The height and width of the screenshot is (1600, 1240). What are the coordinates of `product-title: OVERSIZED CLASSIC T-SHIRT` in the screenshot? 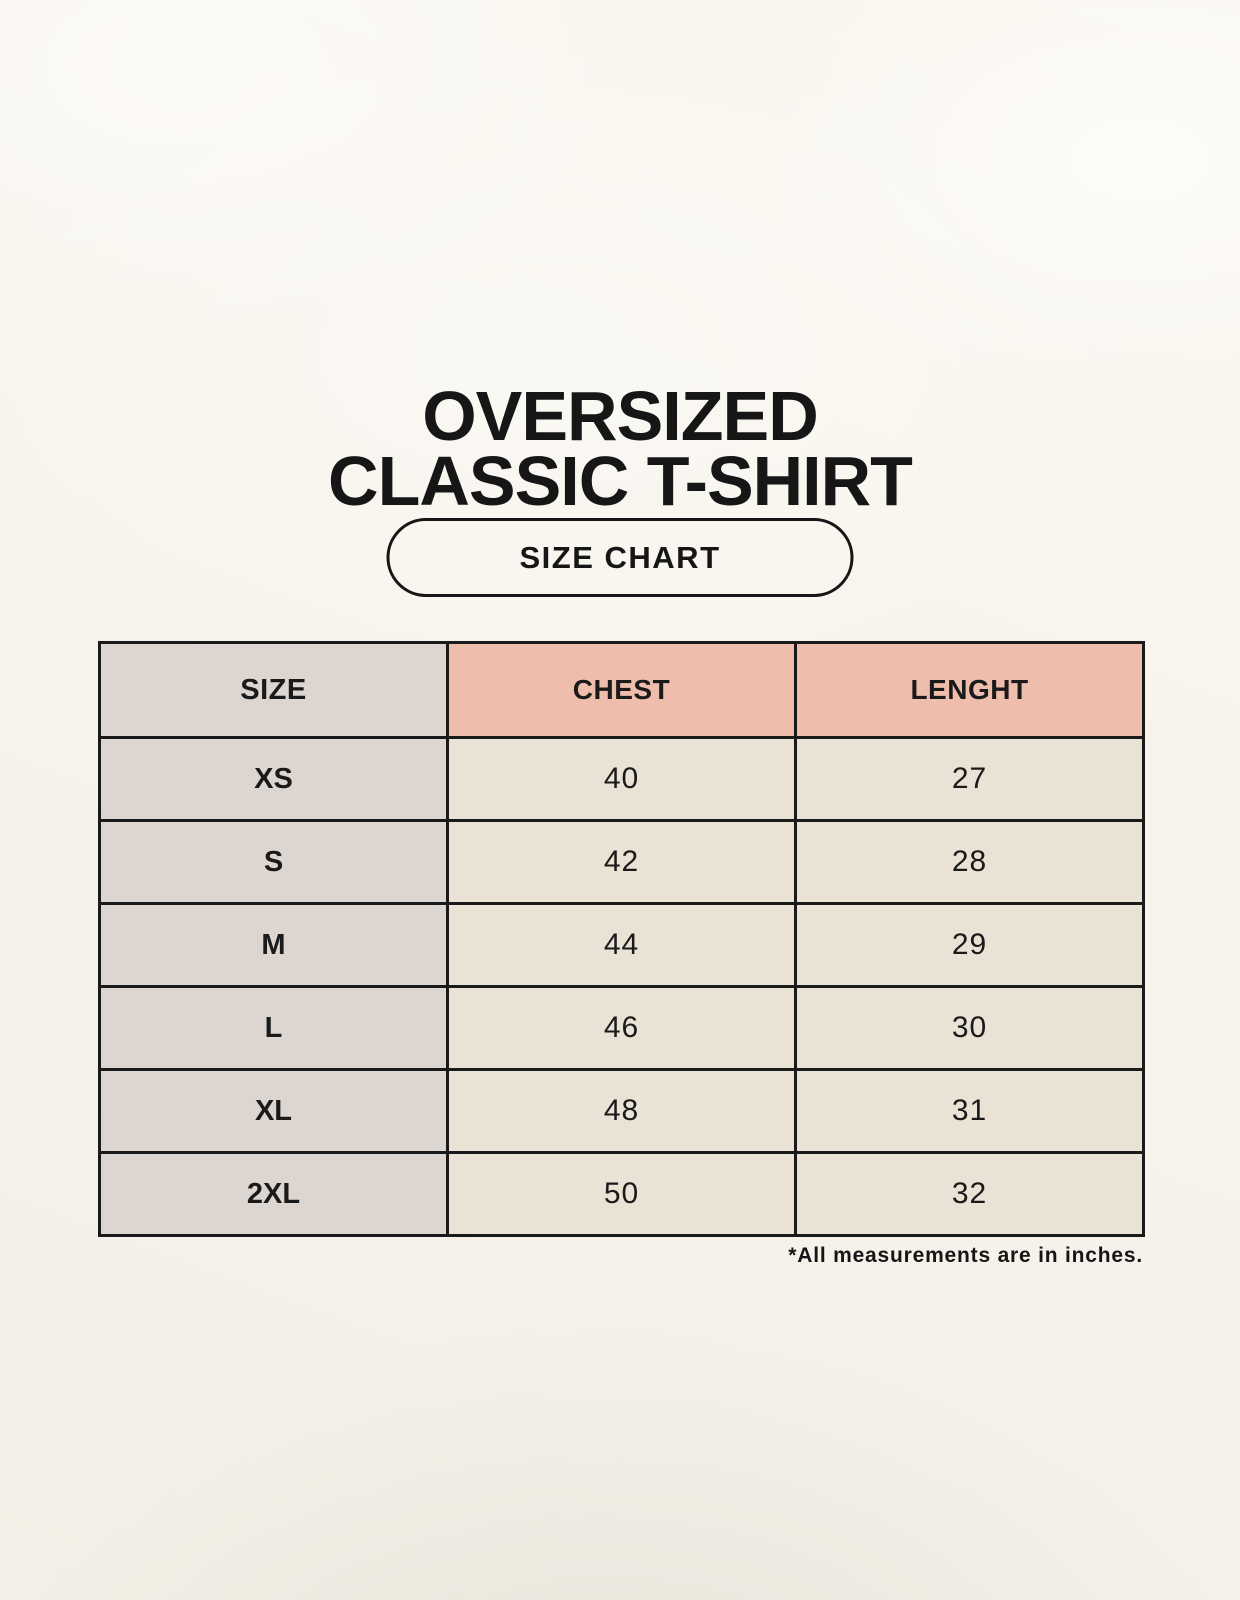 It's located at (620, 448).